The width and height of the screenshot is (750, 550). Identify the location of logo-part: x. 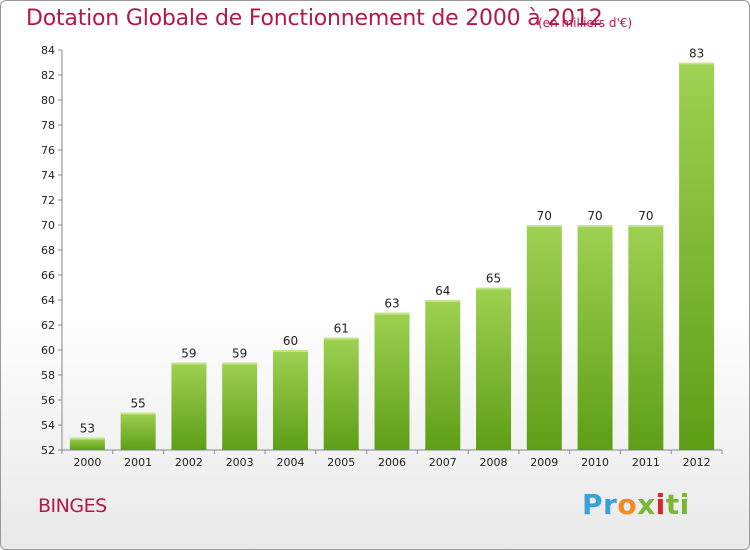
(646, 504).